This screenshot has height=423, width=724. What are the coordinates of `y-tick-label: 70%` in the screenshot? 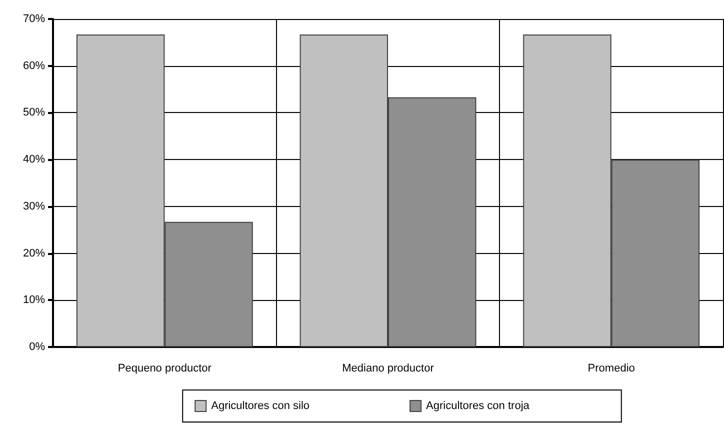 It's located at (34, 19).